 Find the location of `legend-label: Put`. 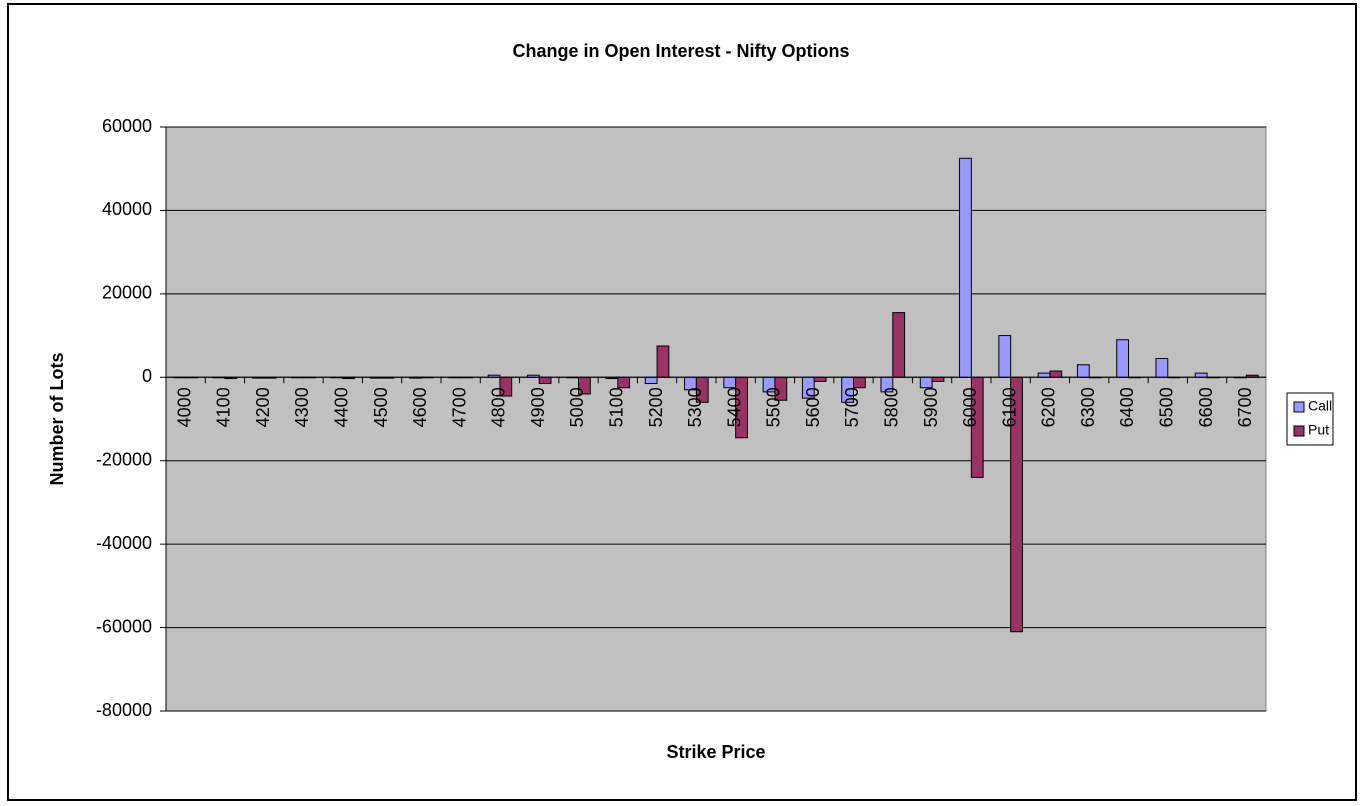

legend-label: Put is located at coordinates (1318, 430).